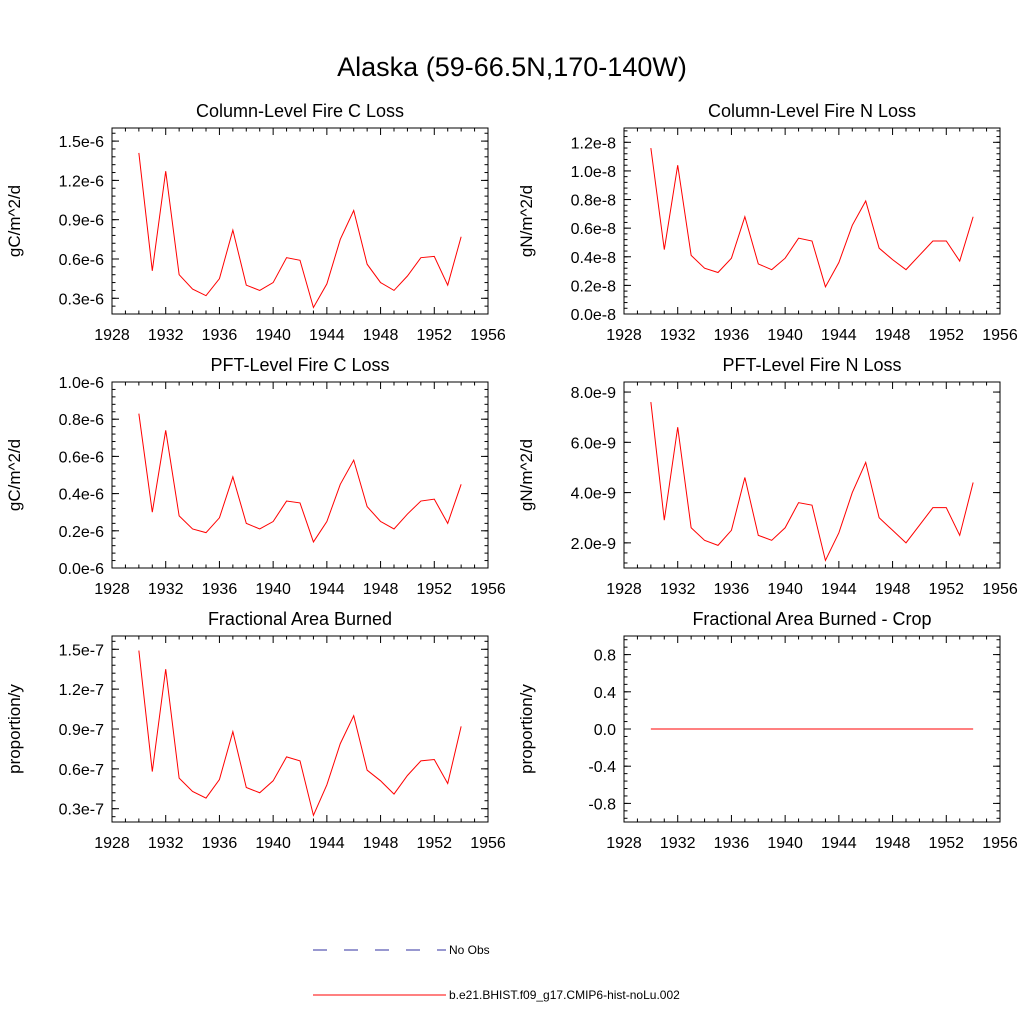 This screenshot has height=1024, width=1024. Describe the element at coordinates (564, 995) in the screenshot. I see `legend-label-model: b.e21.BHIST.f09_g17.CMIP6-hist-noLu.002` at that location.